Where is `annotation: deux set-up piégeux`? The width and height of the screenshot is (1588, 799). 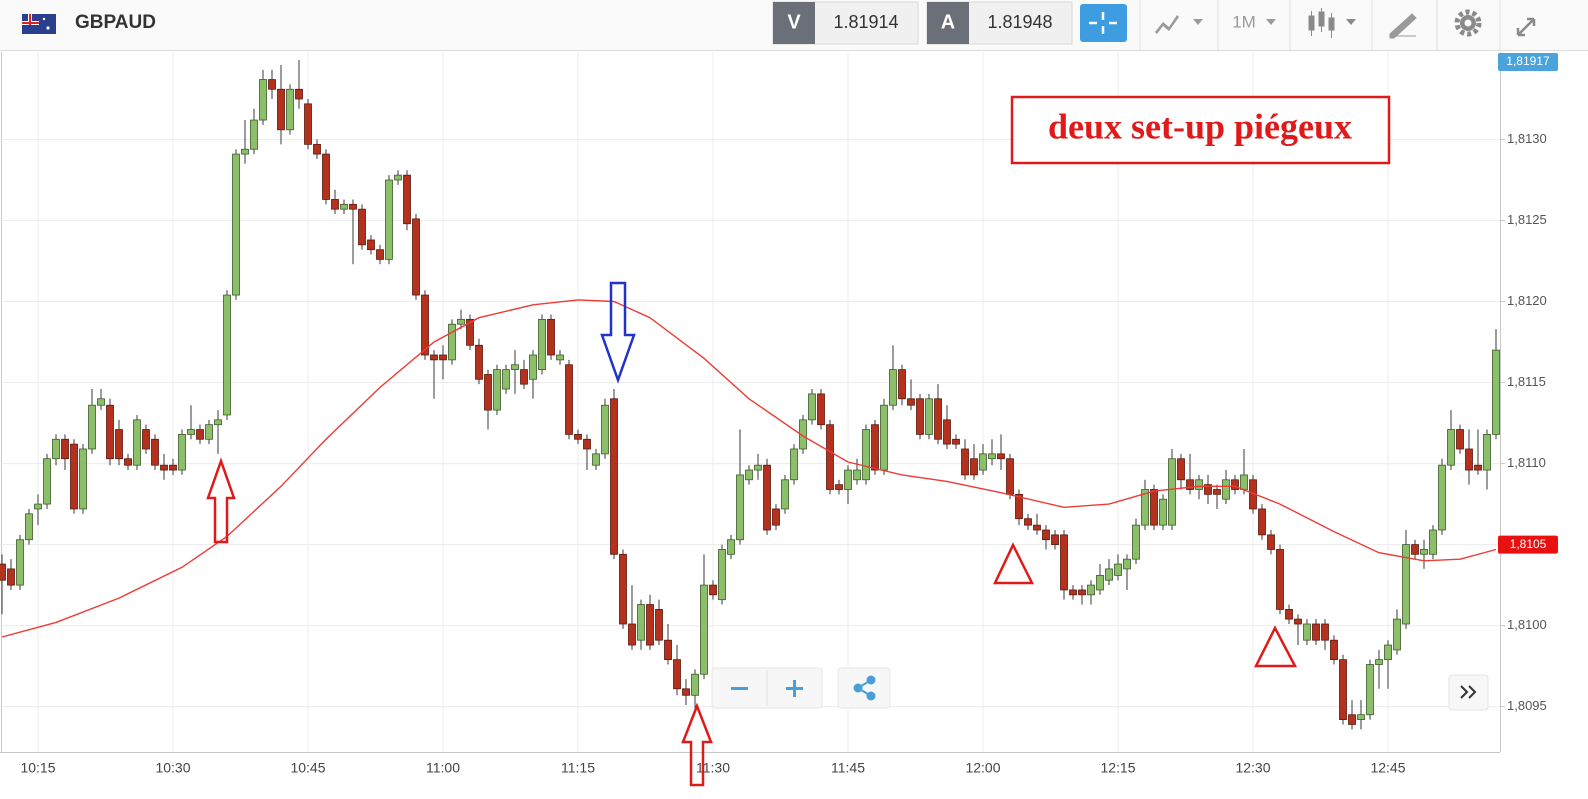
annotation: deux set-up piégeux is located at coordinates (1200, 126).